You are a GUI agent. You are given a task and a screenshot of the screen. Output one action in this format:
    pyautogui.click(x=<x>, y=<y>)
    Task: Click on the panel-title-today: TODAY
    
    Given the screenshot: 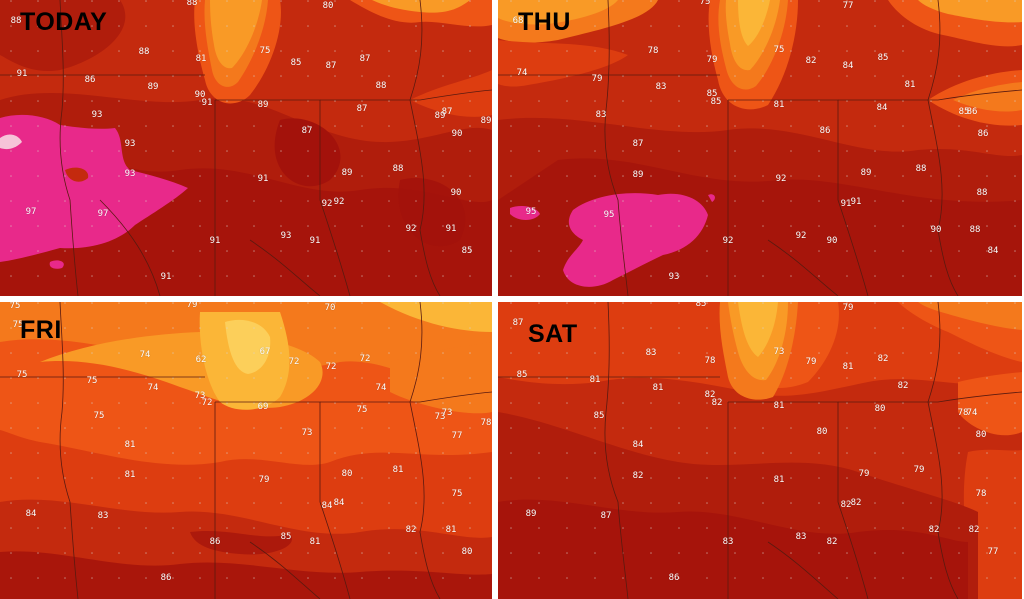 What is the action you would take?
    pyautogui.click(x=64, y=22)
    